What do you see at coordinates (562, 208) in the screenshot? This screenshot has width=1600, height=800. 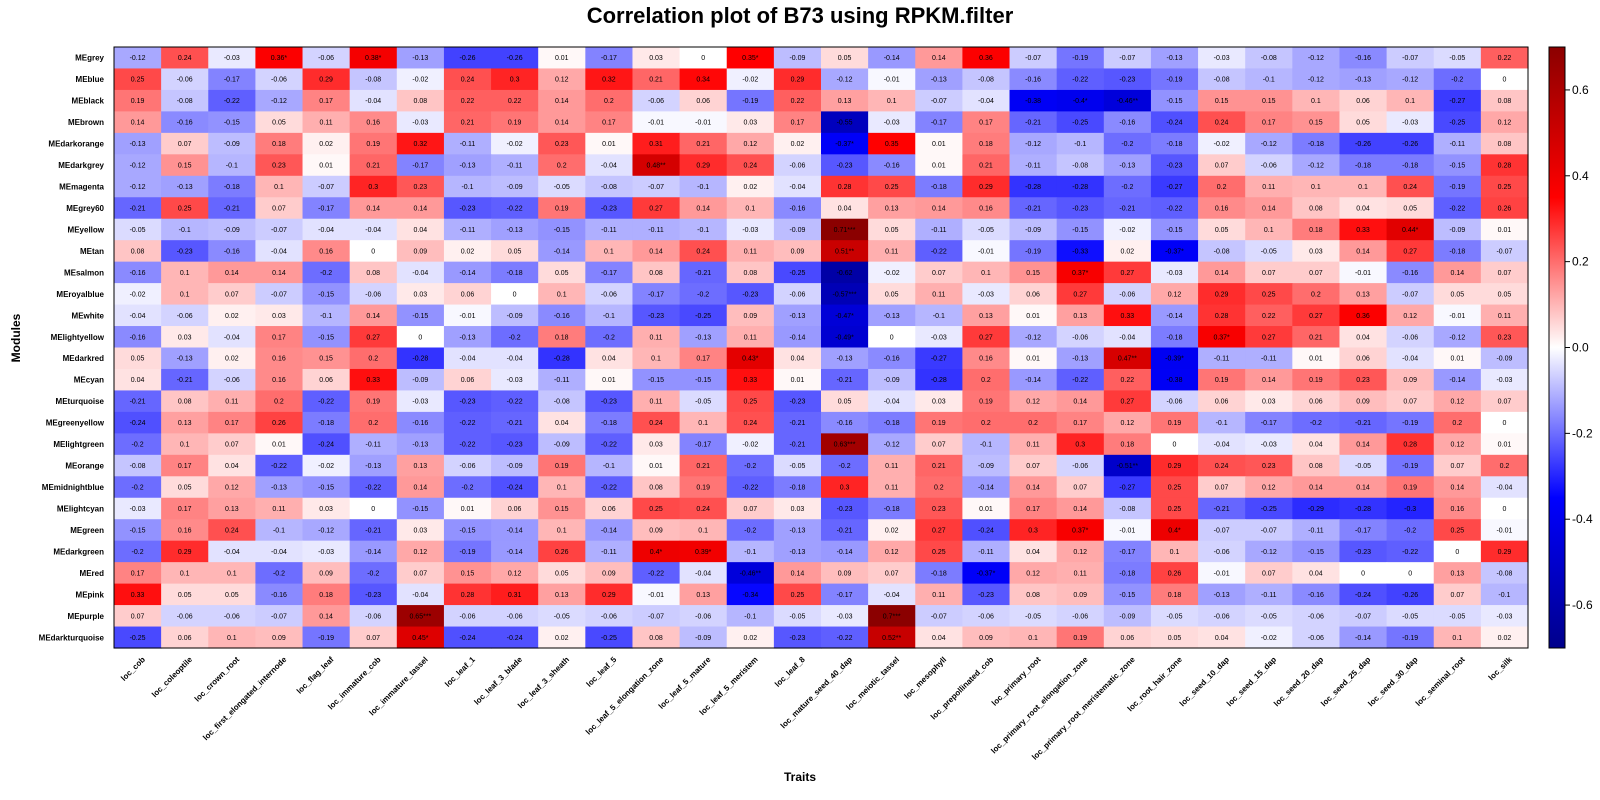 I see `cell-value-label: 0.19` at bounding box center [562, 208].